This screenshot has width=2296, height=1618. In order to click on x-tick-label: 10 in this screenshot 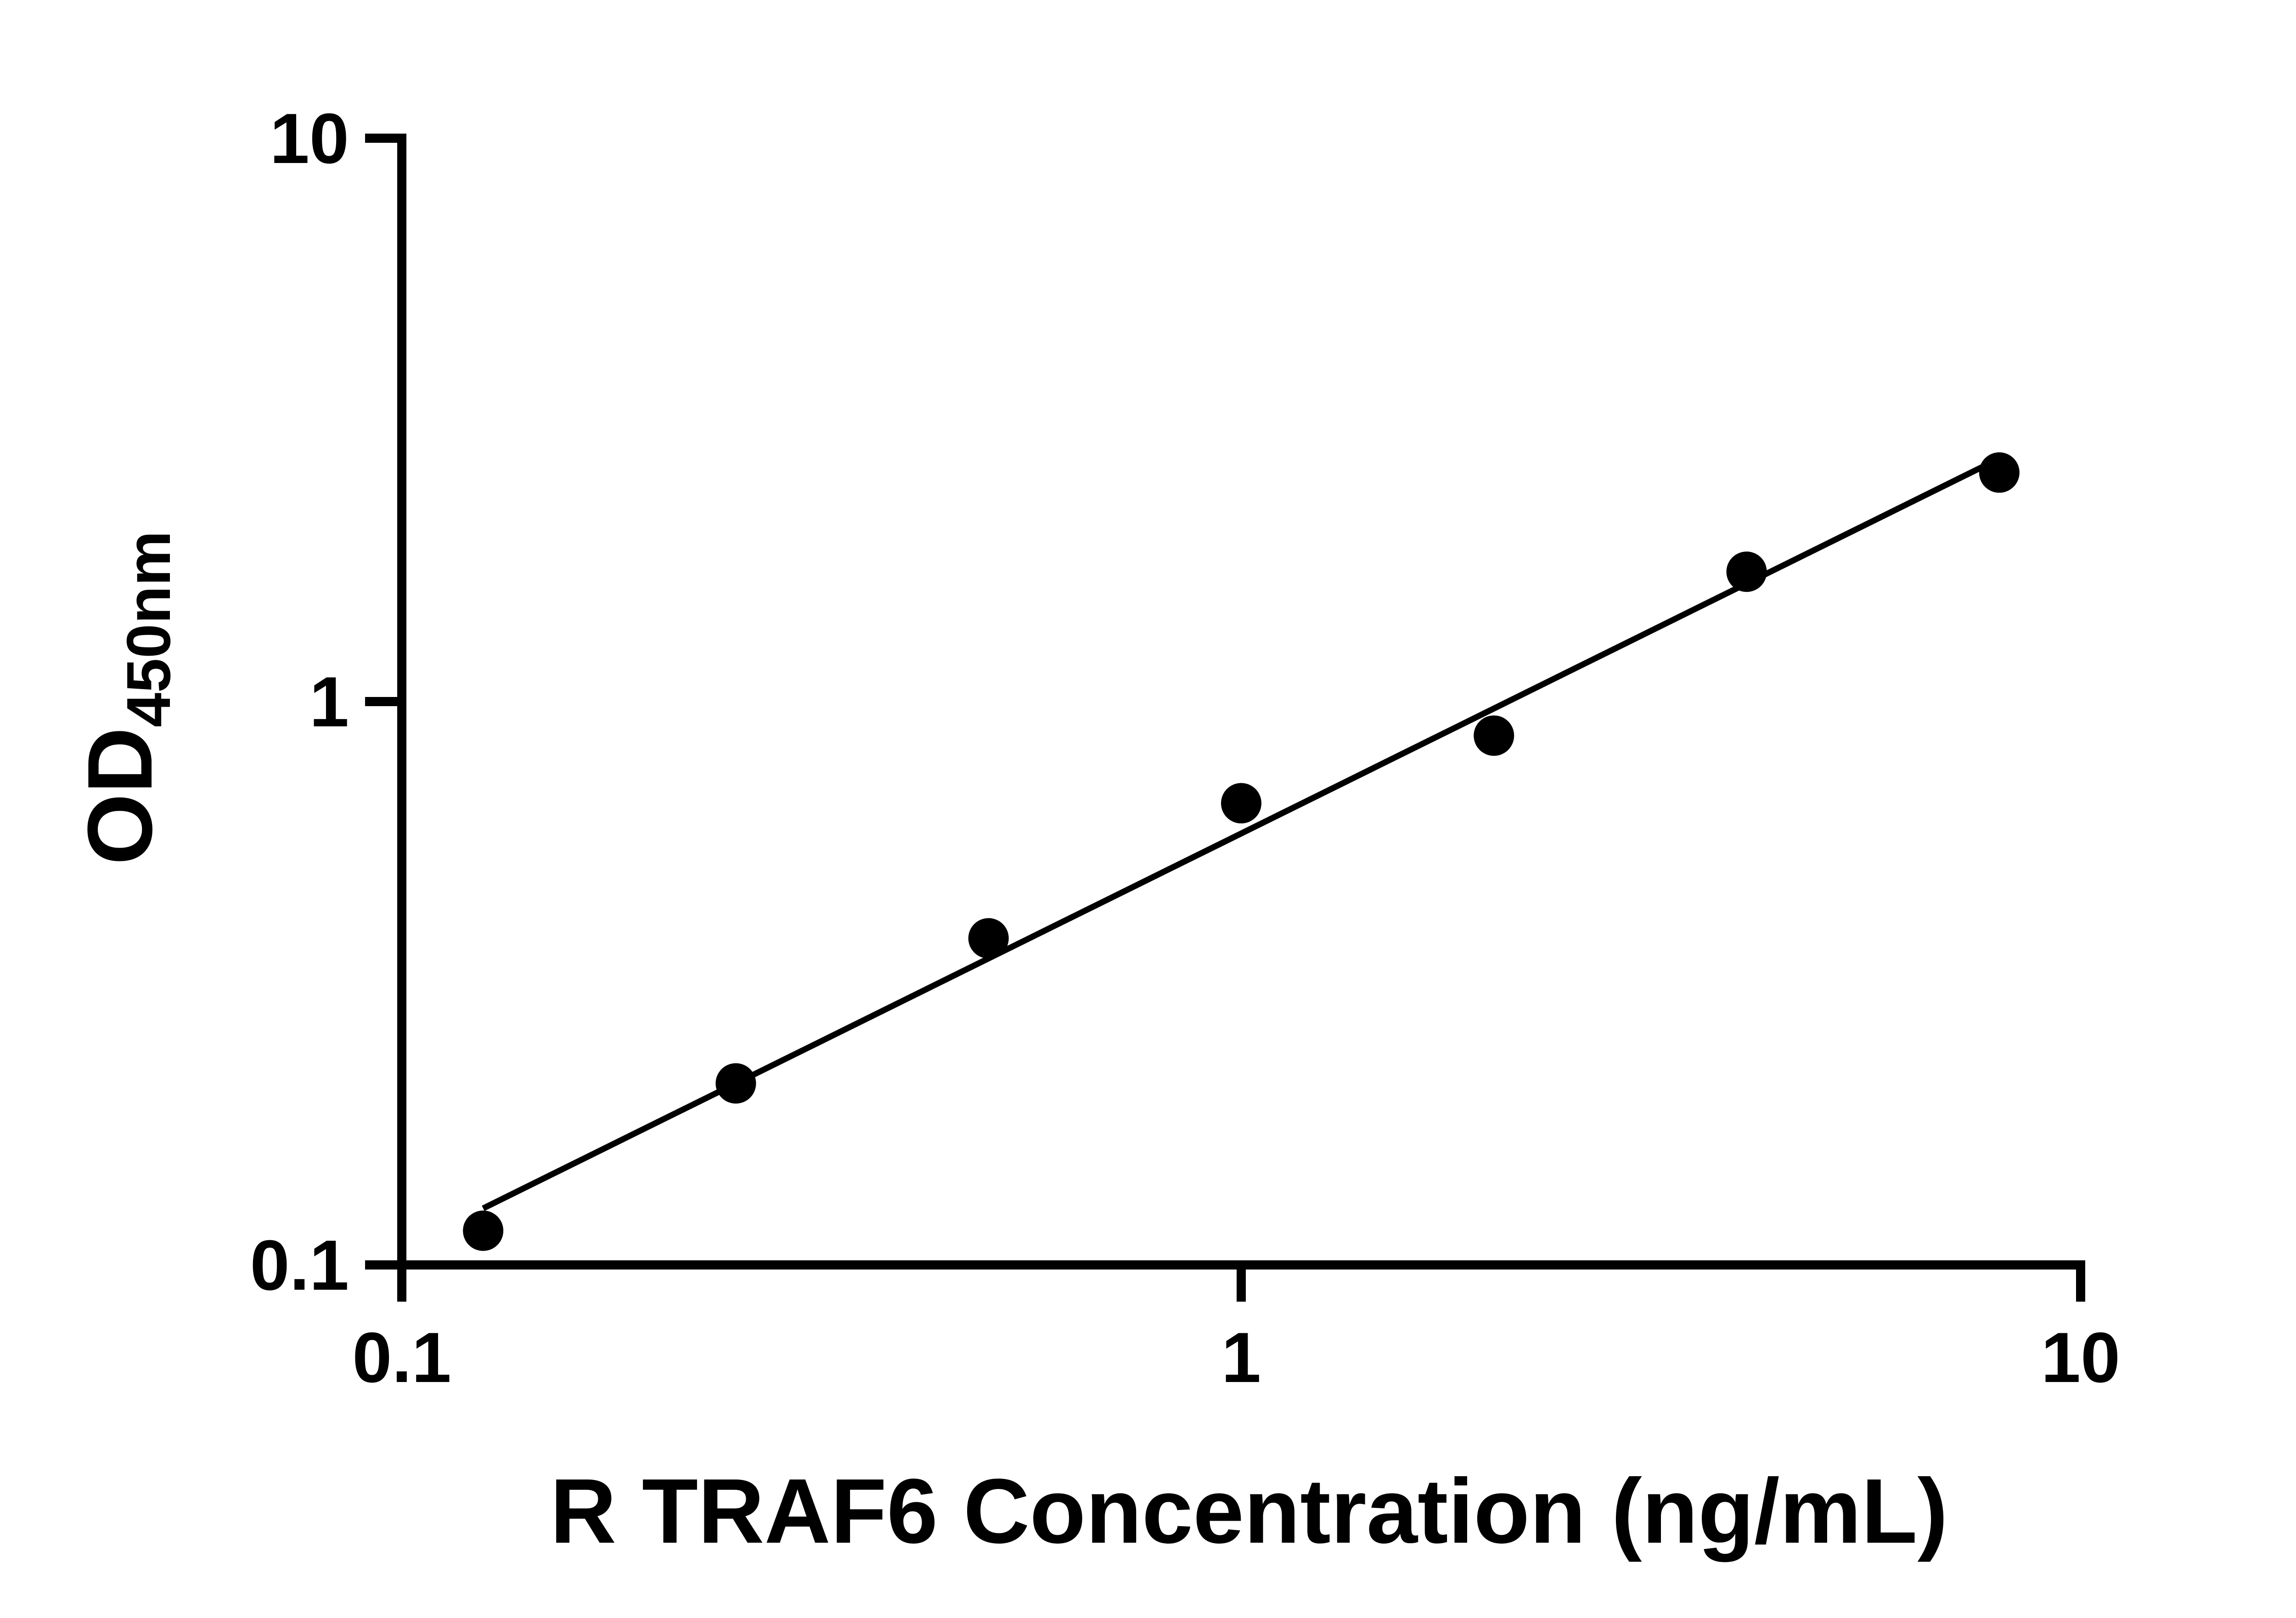, I will do `click(2080, 1357)`.